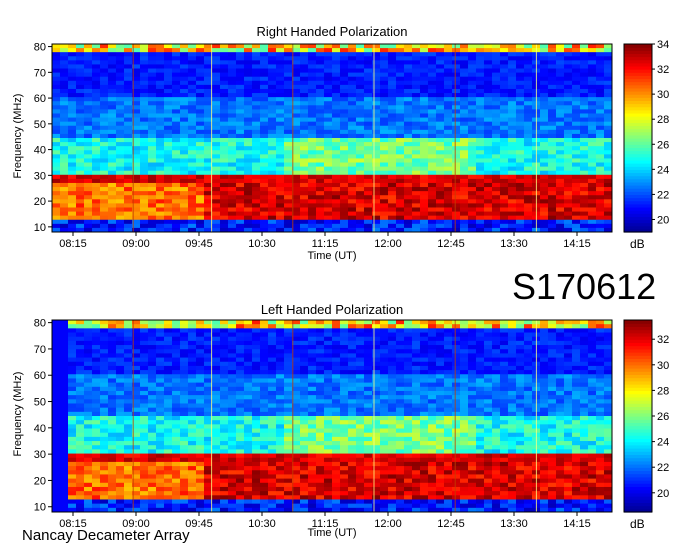 The width and height of the screenshot is (680, 552). What do you see at coordinates (40, 151) in the screenshot?
I see `y-tick-label: 40` at bounding box center [40, 151].